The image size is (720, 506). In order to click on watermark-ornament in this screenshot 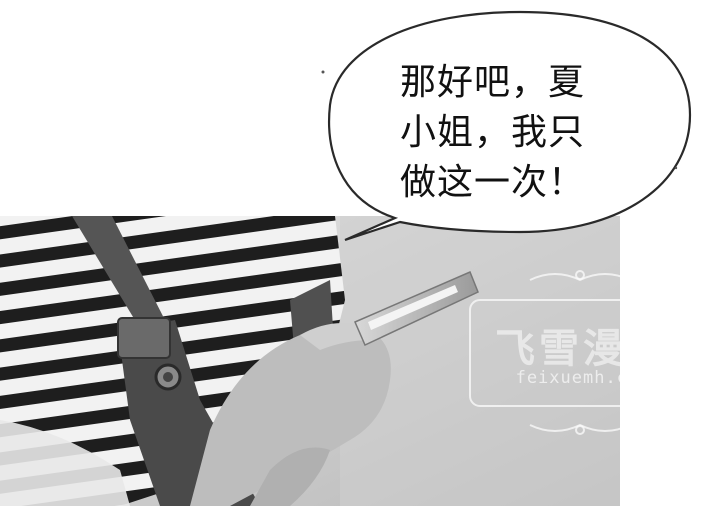, I will do `click(583, 352)`.